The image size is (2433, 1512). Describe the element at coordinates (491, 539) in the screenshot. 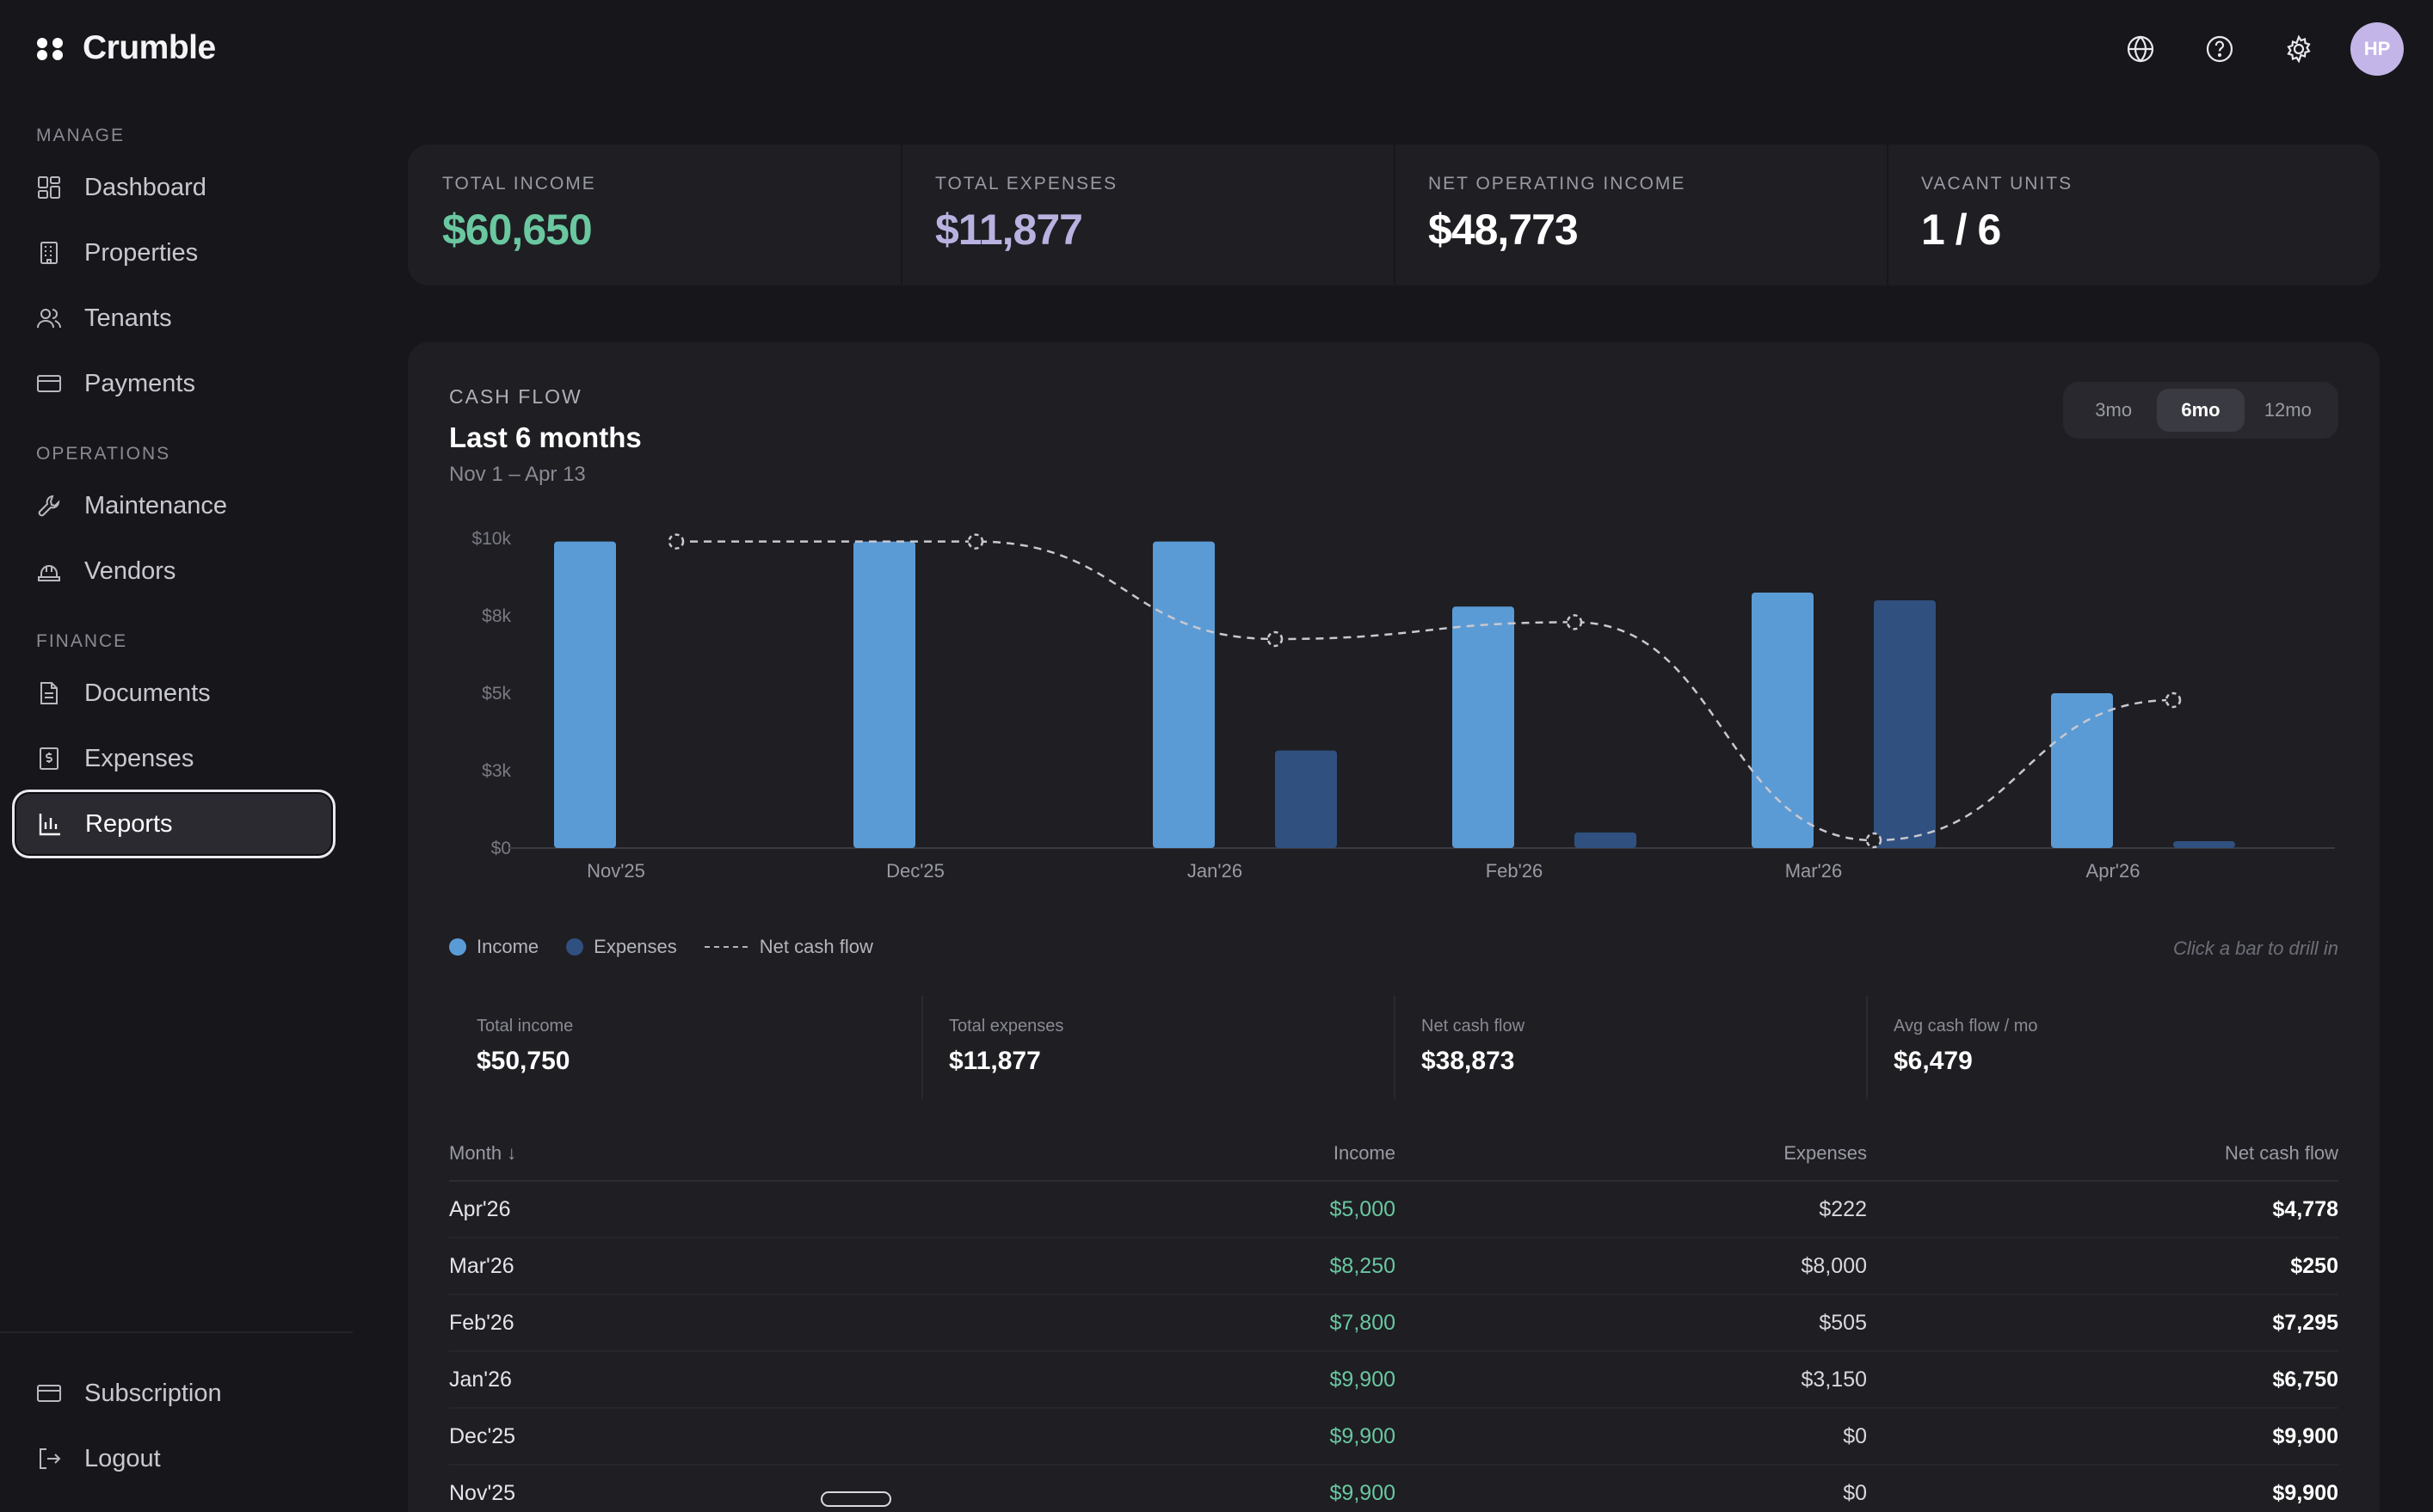

I see `y-tick-label: $10k` at that location.